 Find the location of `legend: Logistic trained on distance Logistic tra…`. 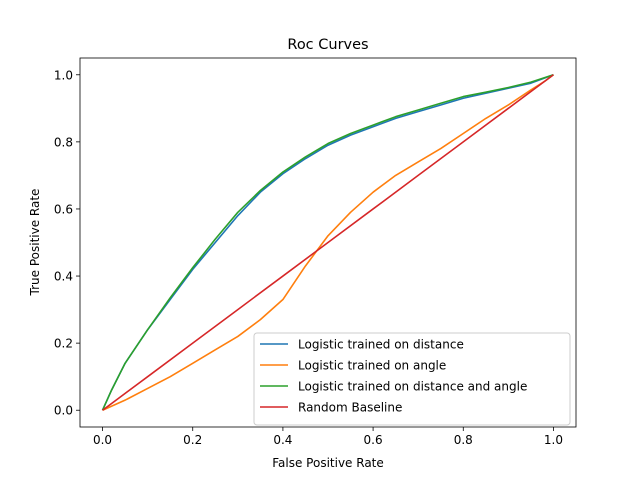

legend: Logistic trained on distance Logistic tra… is located at coordinates (412, 379).